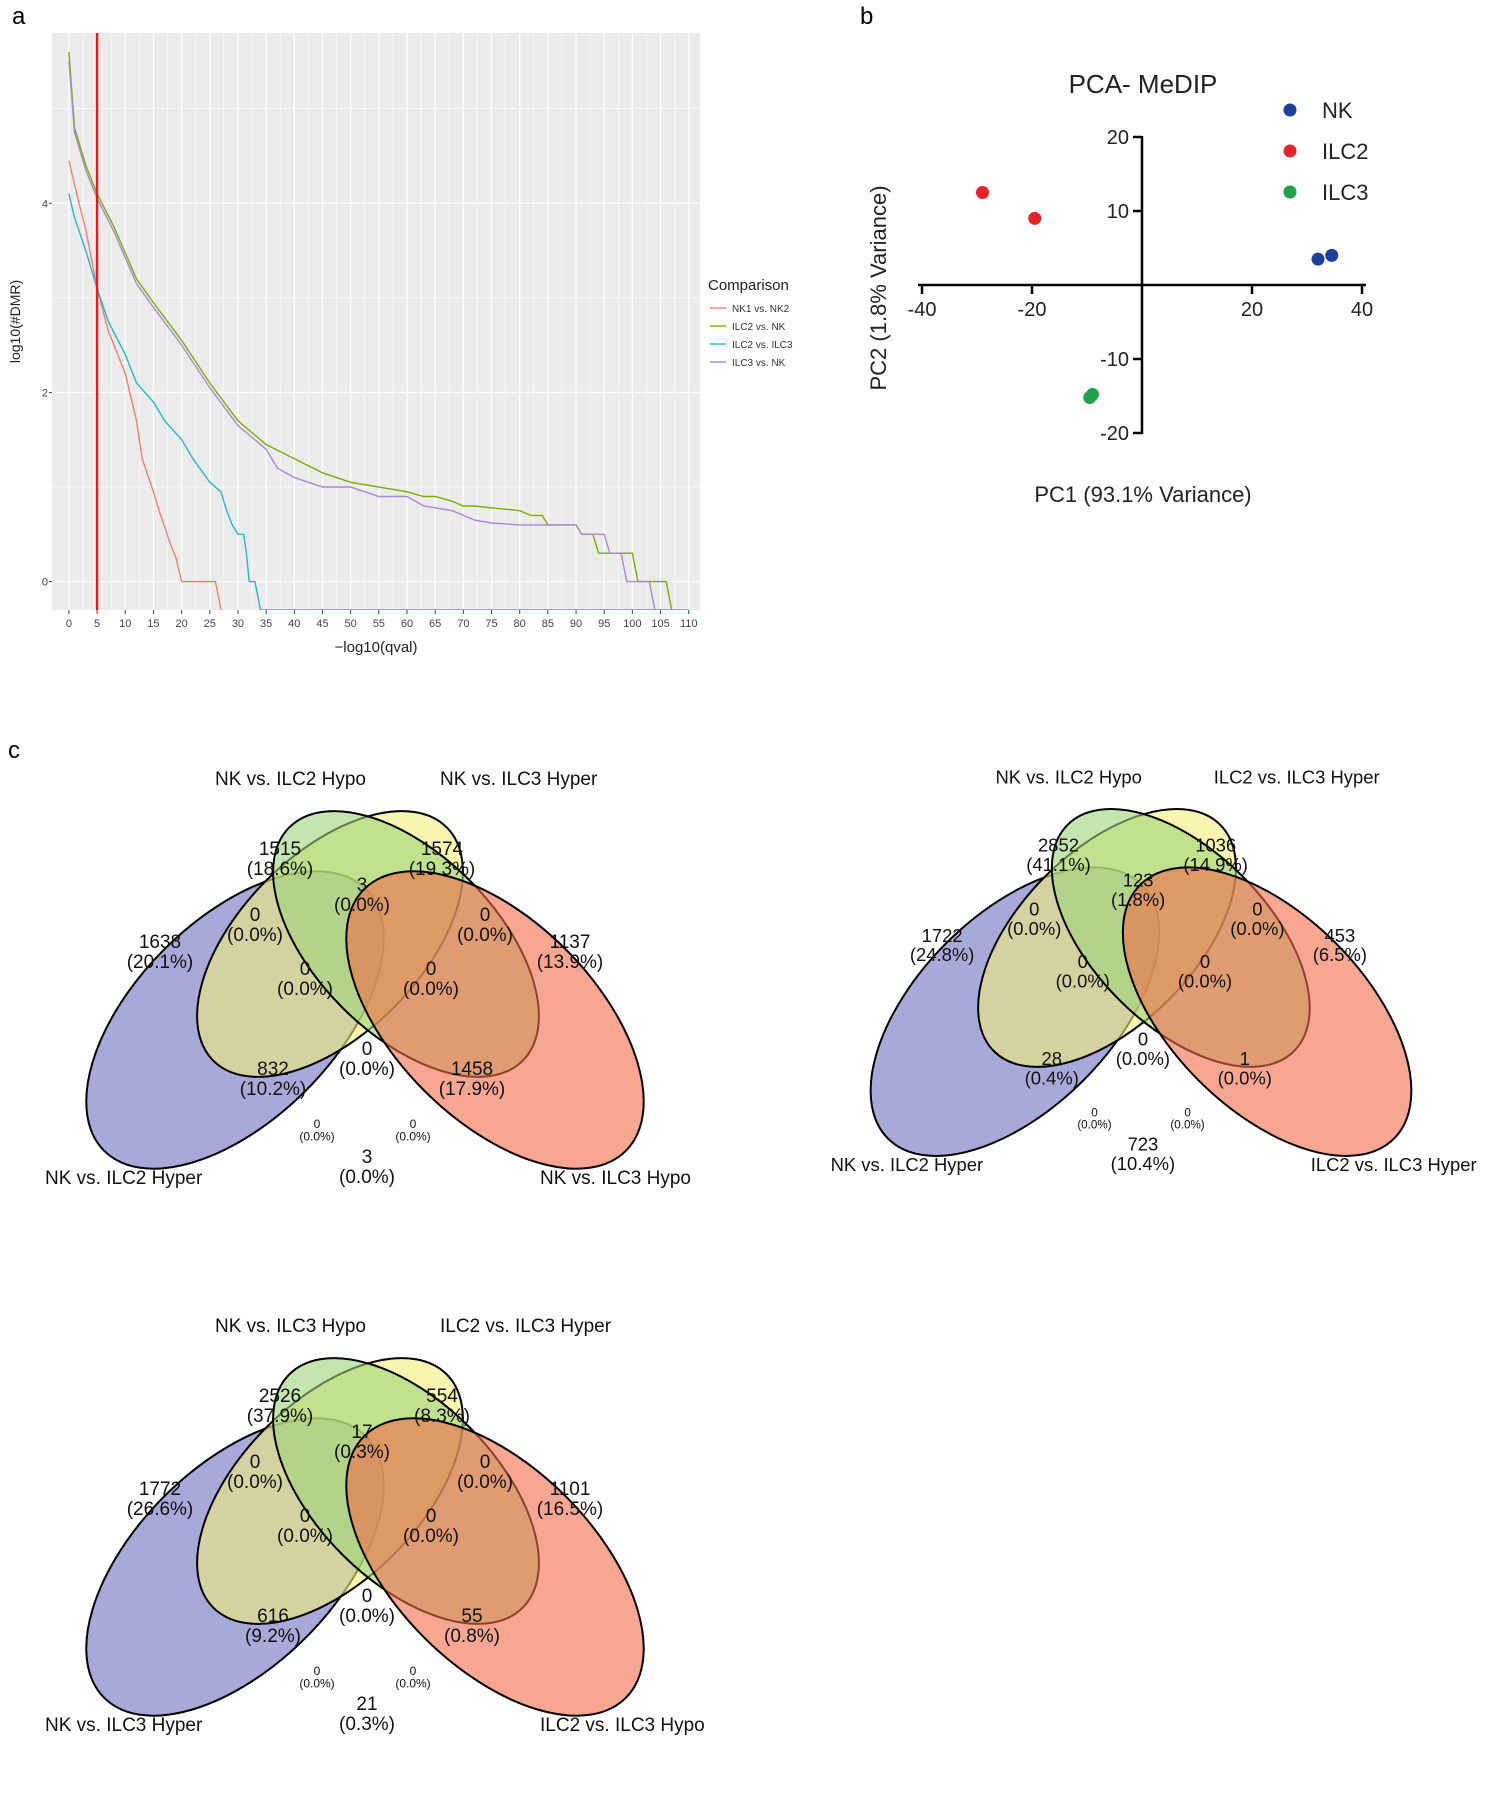  I want to click on venn-set-label-2: NK vs. ILC3 Hyper, so click(519, 779).